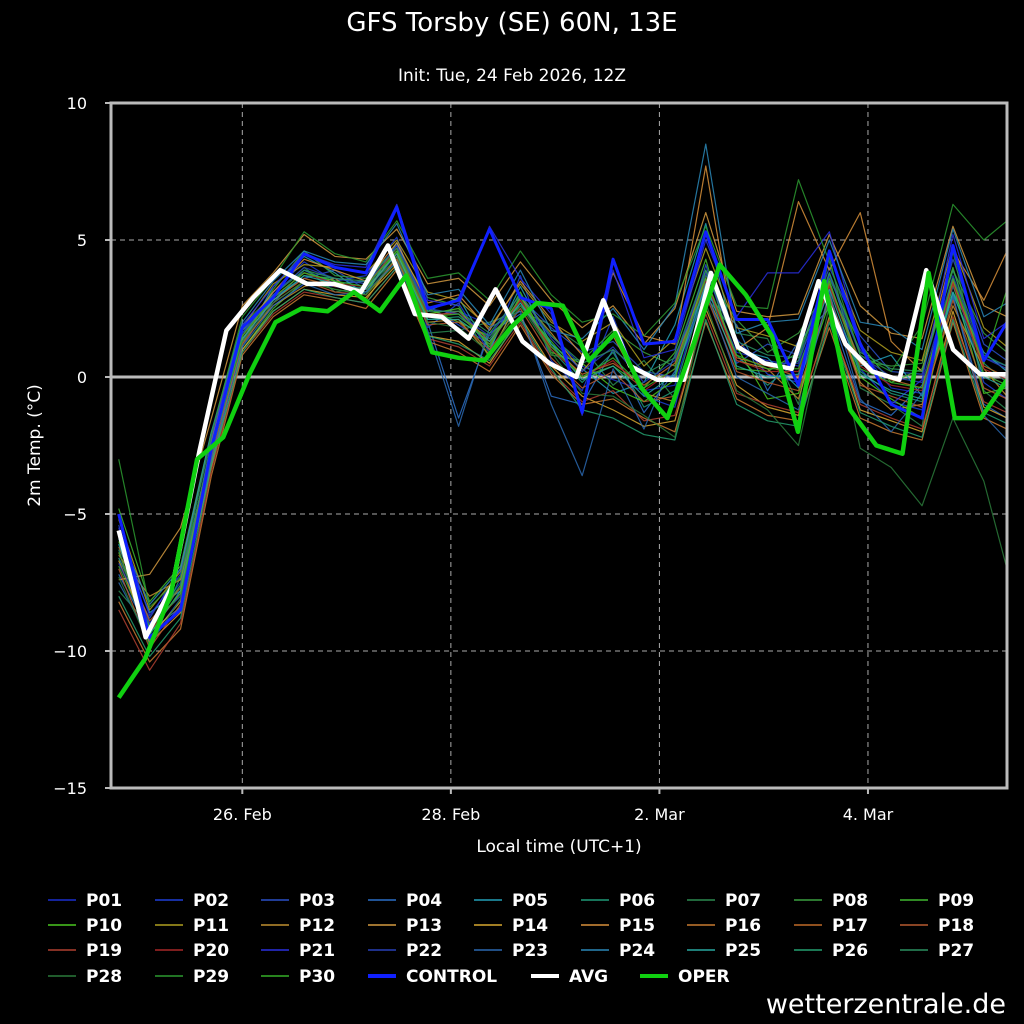  Describe the element at coordinates (850, 926) in the screenshot. I see `legend-label-p17: P17` at that location.